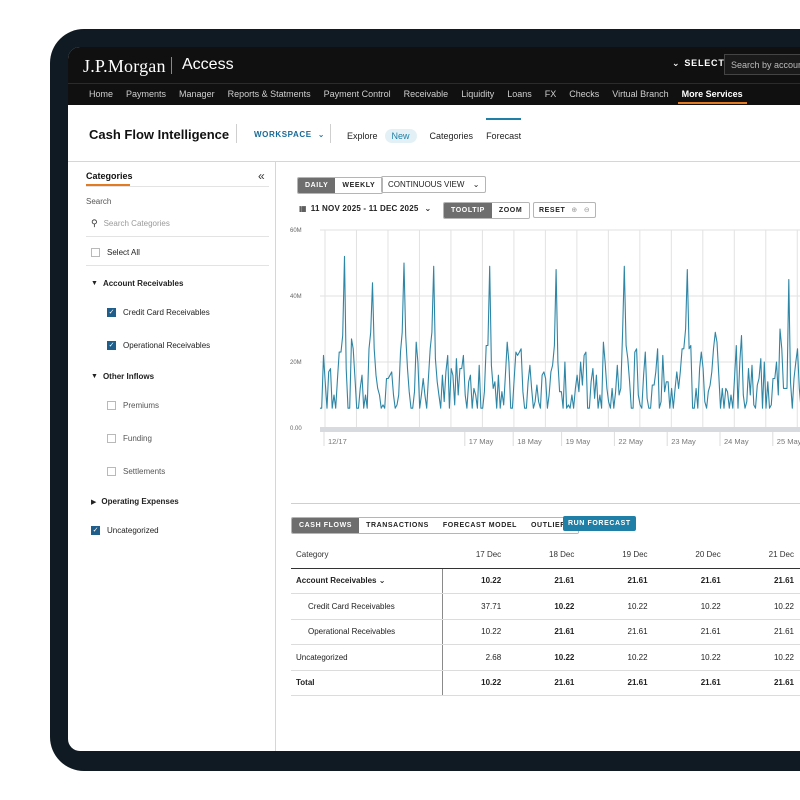  I want to click on workspace-dropdown: WORKSPACE ⌄, so click(289, 134).